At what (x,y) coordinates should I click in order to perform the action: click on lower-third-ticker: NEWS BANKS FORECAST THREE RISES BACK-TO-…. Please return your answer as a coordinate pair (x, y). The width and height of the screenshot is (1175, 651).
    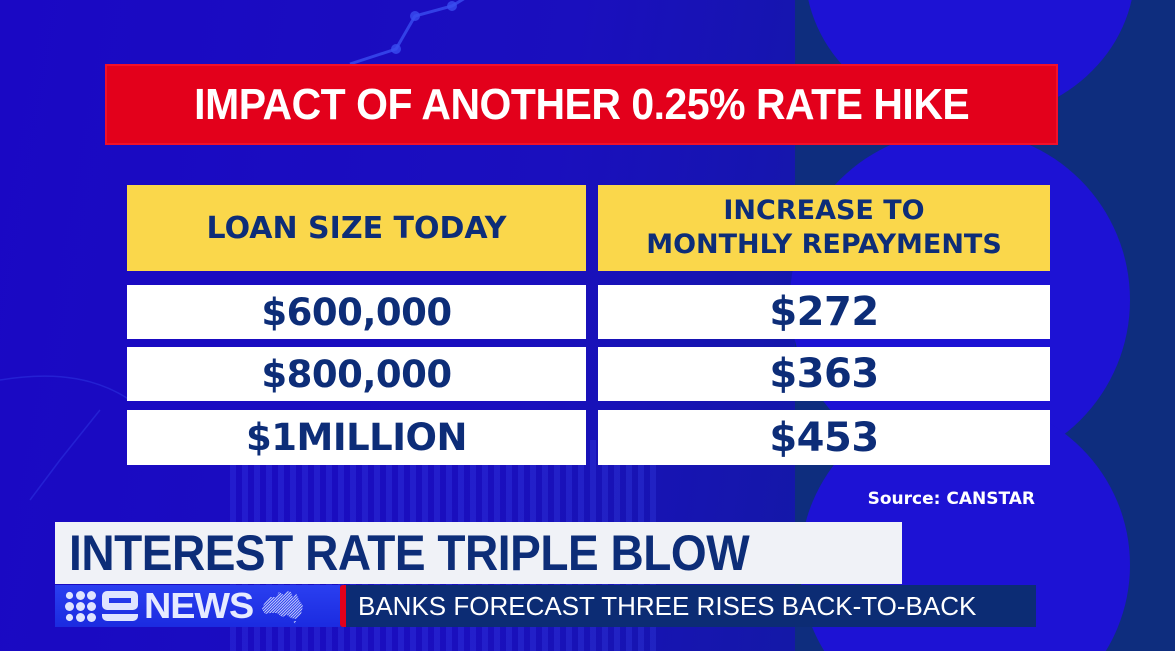
    Looking at the image, I should click on (545, 606).